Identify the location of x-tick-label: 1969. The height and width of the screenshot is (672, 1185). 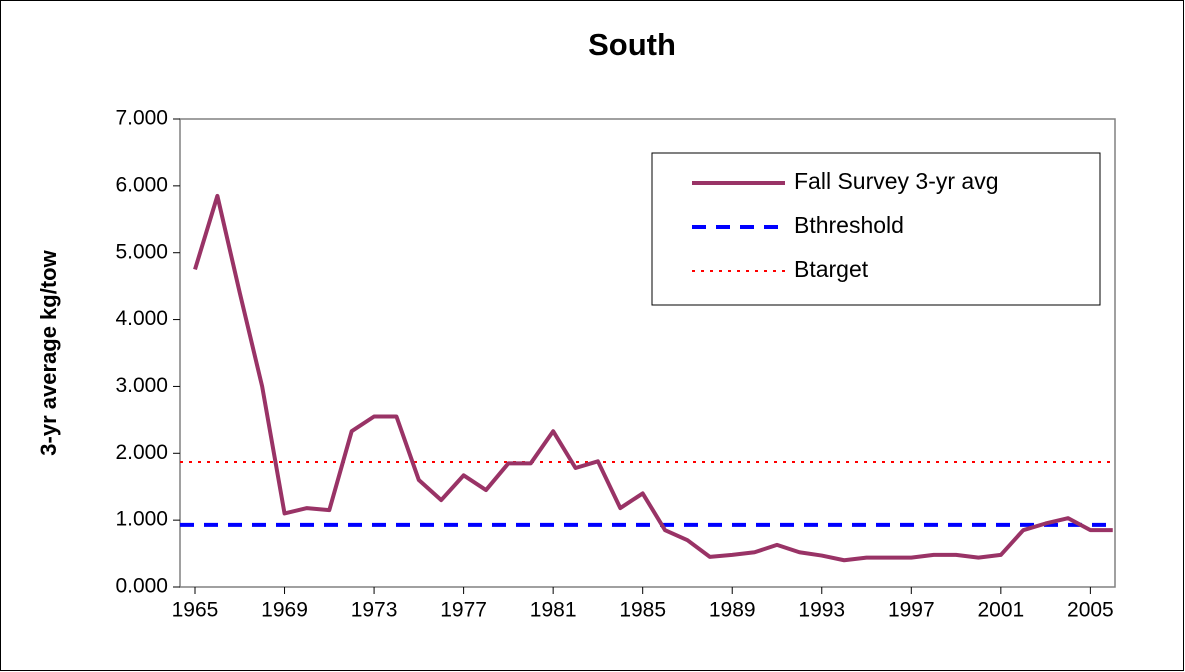
(284, 610).